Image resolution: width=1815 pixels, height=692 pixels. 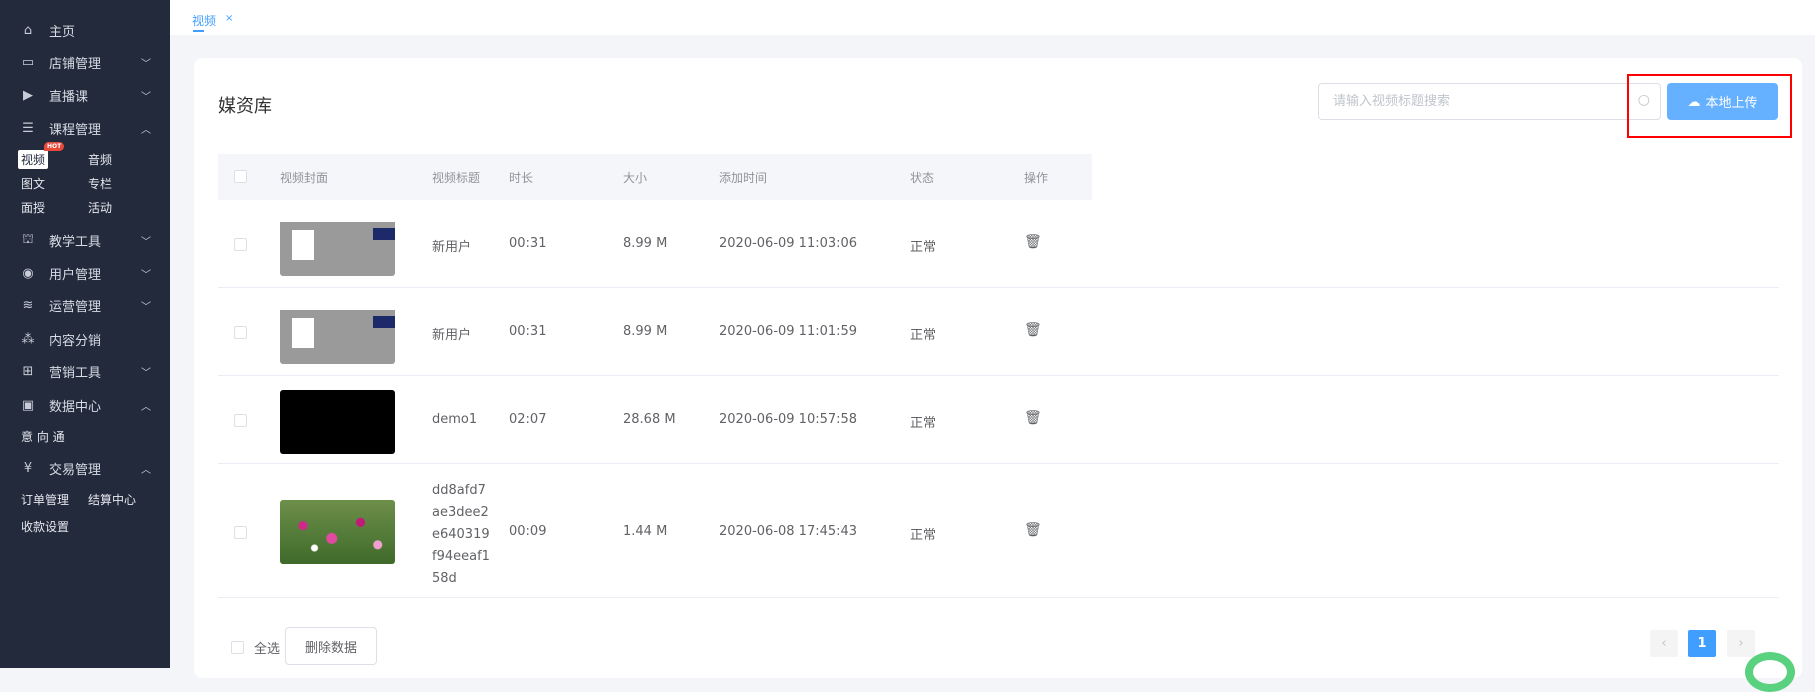 What do you see at coordinates (100, 208) in the screenshot?
I see `sidebar-sub-event: 活动` at bounding box center [100, 208].